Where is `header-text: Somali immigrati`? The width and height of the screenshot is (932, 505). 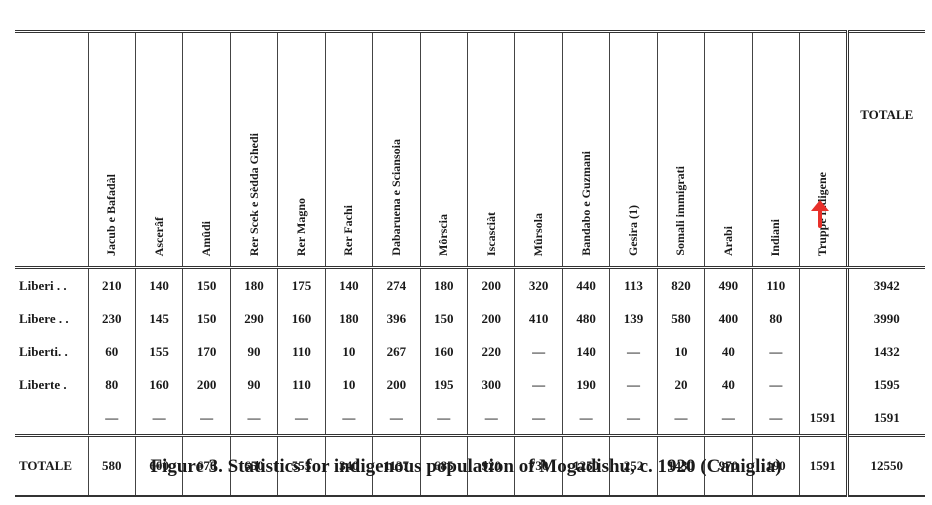
header-text: Somali immigrati is located at coordinates (680, 211).